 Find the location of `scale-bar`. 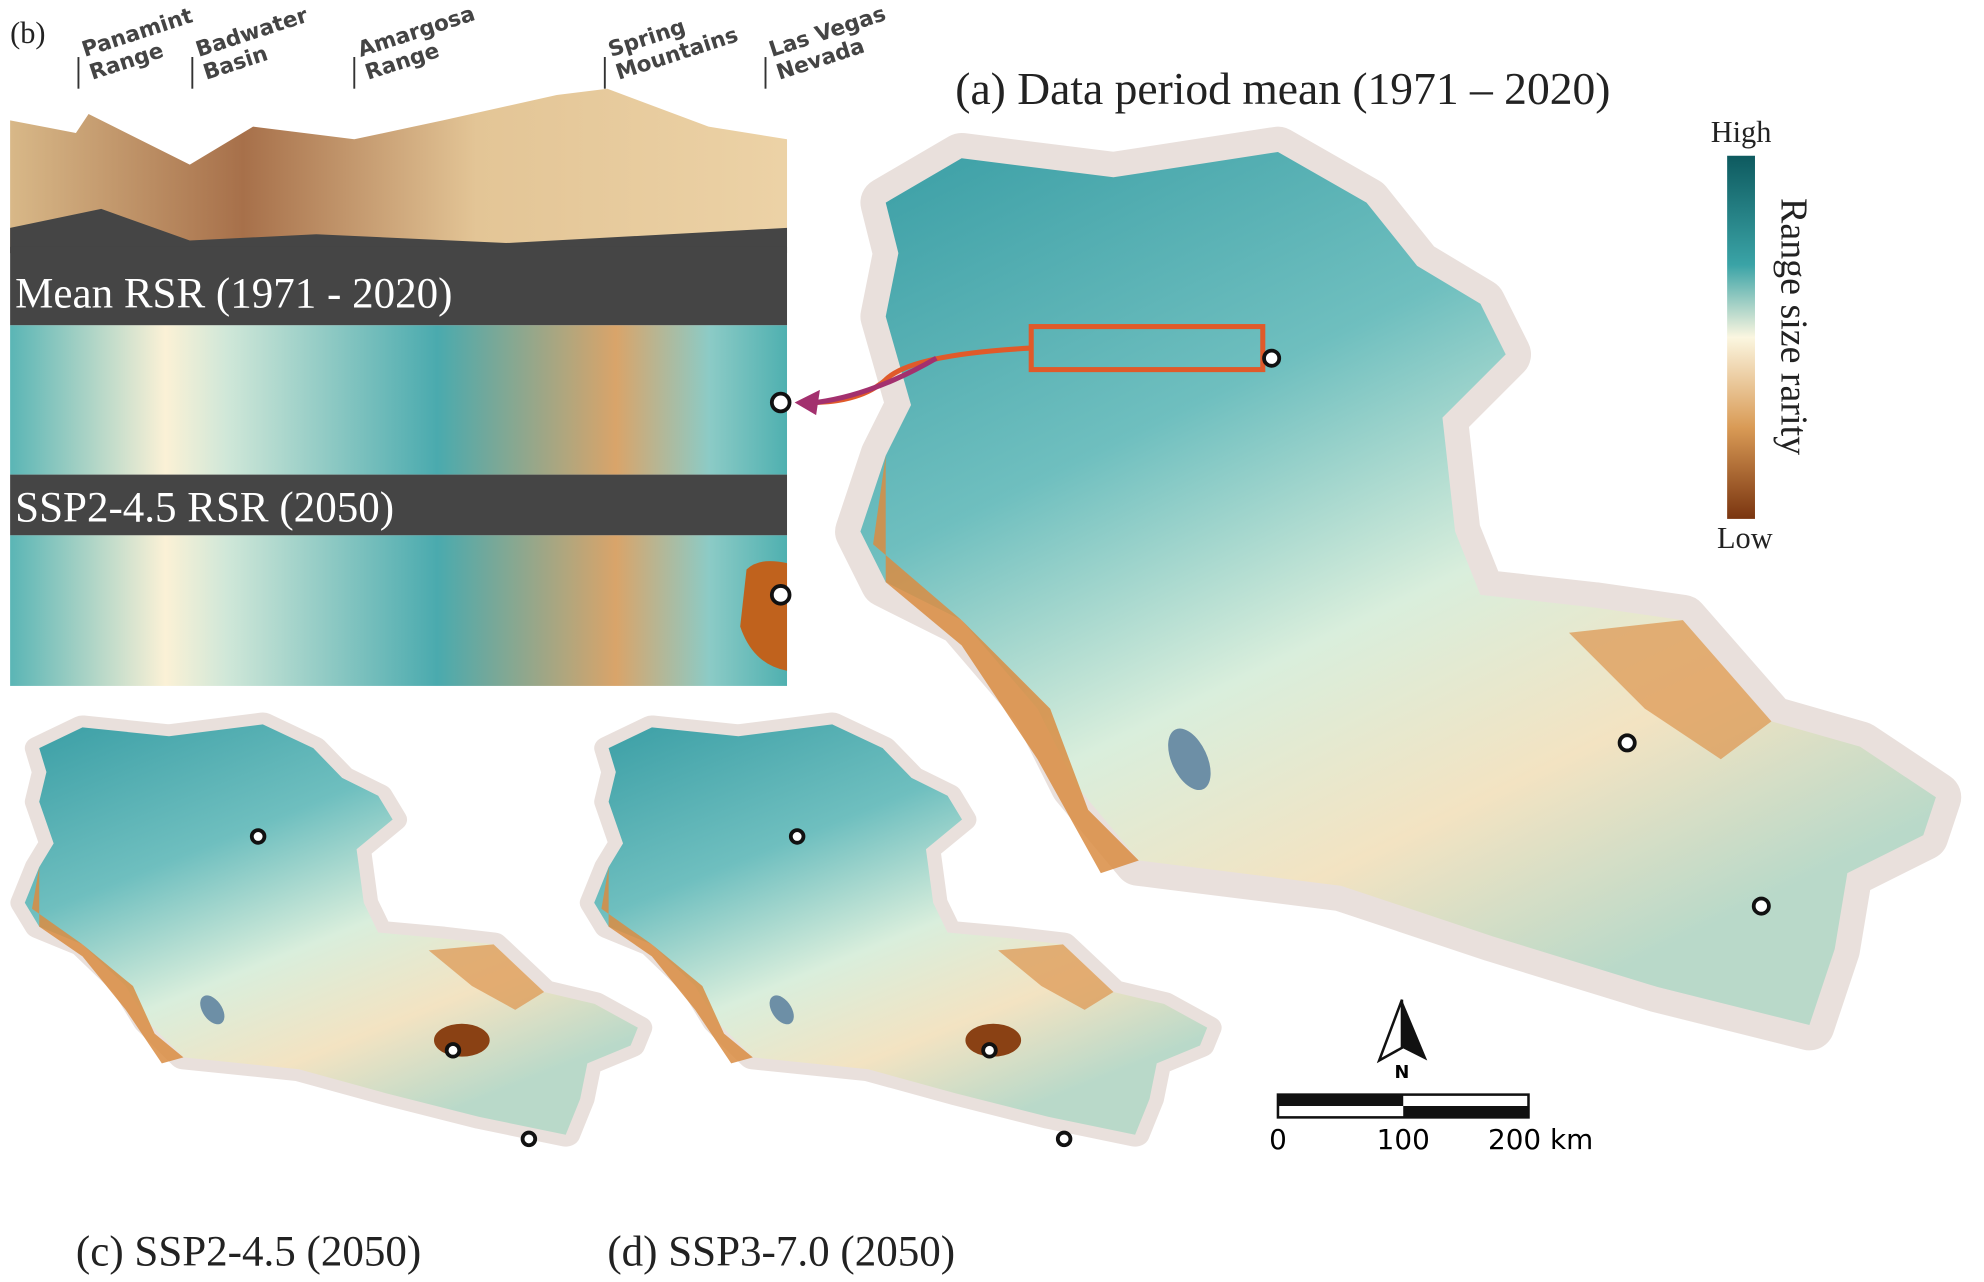

scale-bar is located at coordinates (1403, 1106).